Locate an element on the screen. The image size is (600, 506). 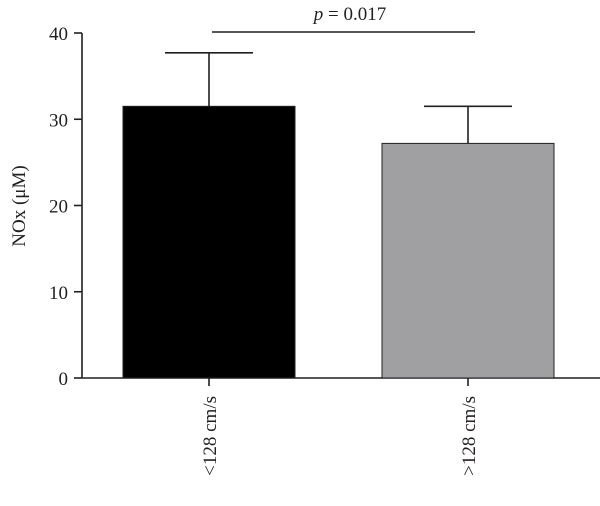
p-value-annotation: p = 0.017 is located at coordinates (349, 14).